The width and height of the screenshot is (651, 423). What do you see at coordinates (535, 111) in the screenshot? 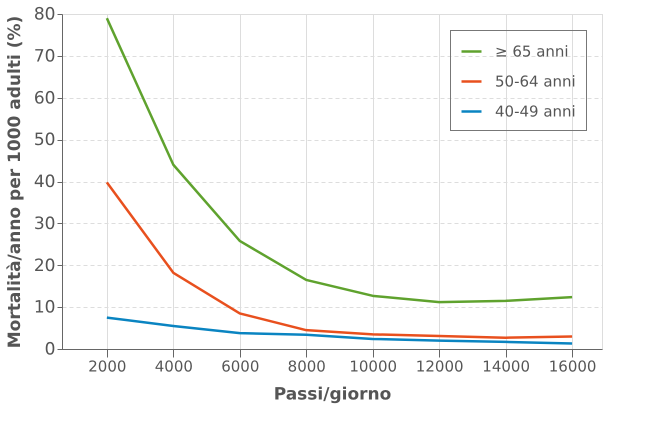
I see `legend-label: 40-49 anni` at bounding box center [535, 111].